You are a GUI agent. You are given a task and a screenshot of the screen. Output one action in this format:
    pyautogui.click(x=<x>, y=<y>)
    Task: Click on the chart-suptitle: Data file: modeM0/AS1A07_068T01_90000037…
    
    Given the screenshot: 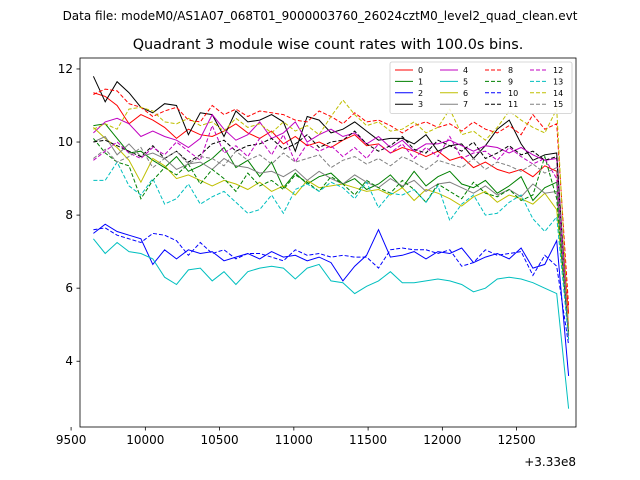 What is the action you would take?
    pyautogui.click(x=320, y=16)
    